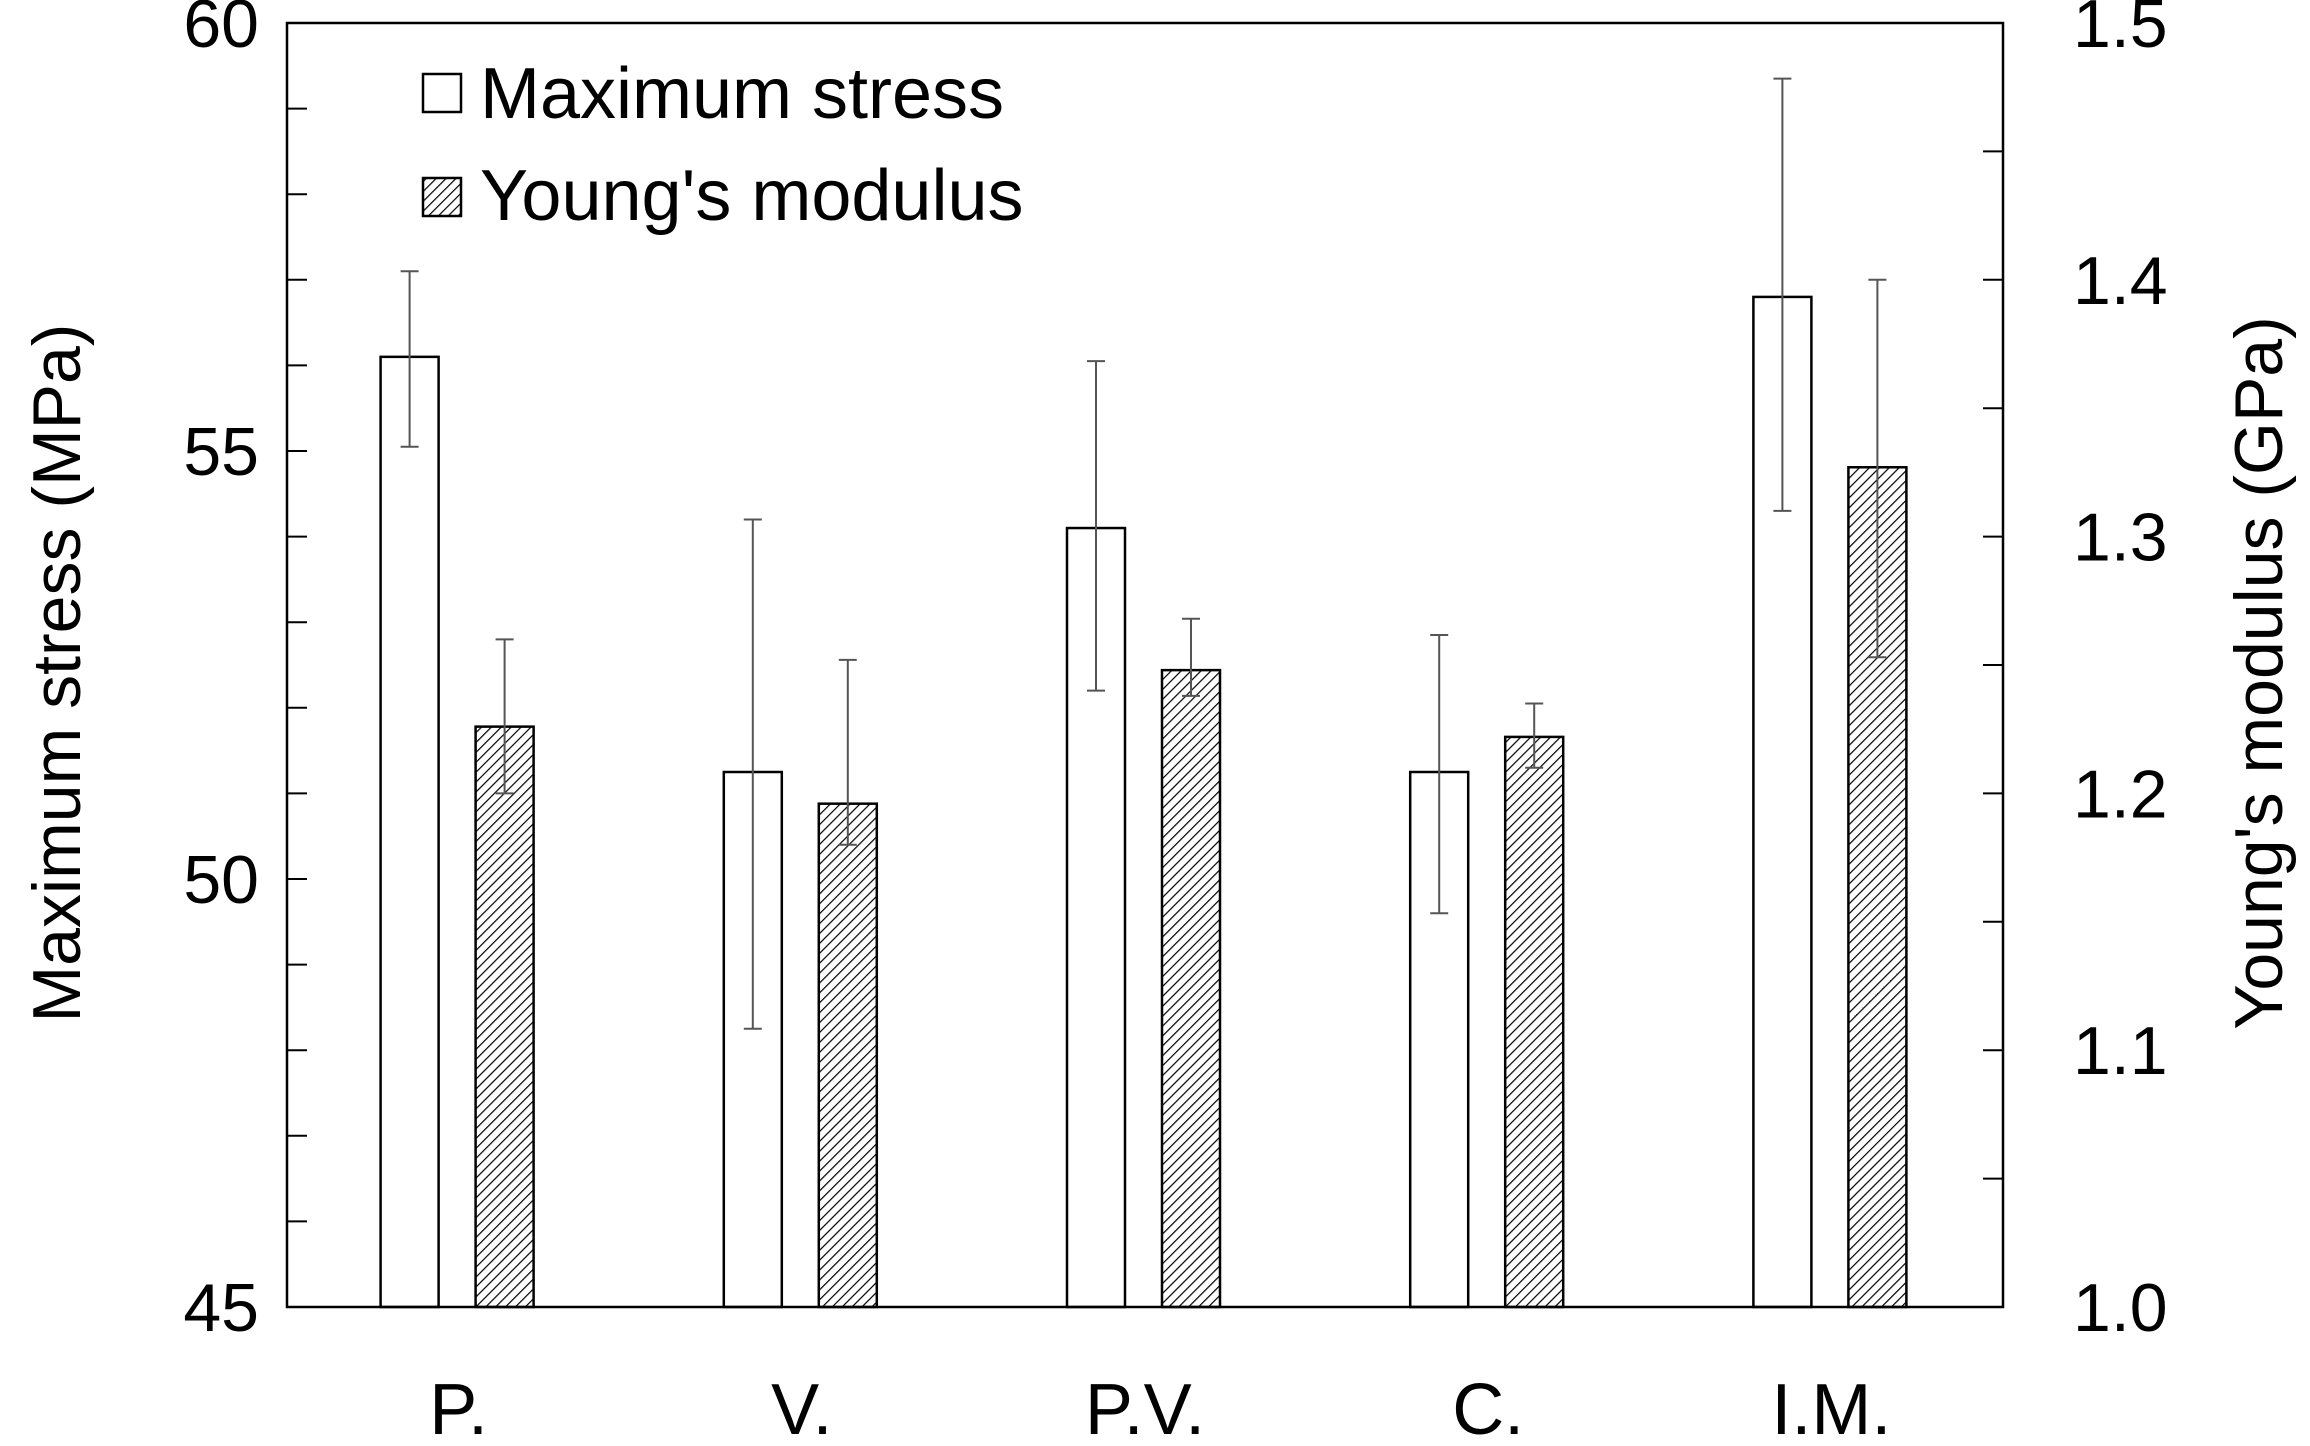 The image size is (2310, 1446). What do you see at coordinates (221, 880) in the screenshot?
I see `left-tick-label: 50` at bounding box center [221, 880].